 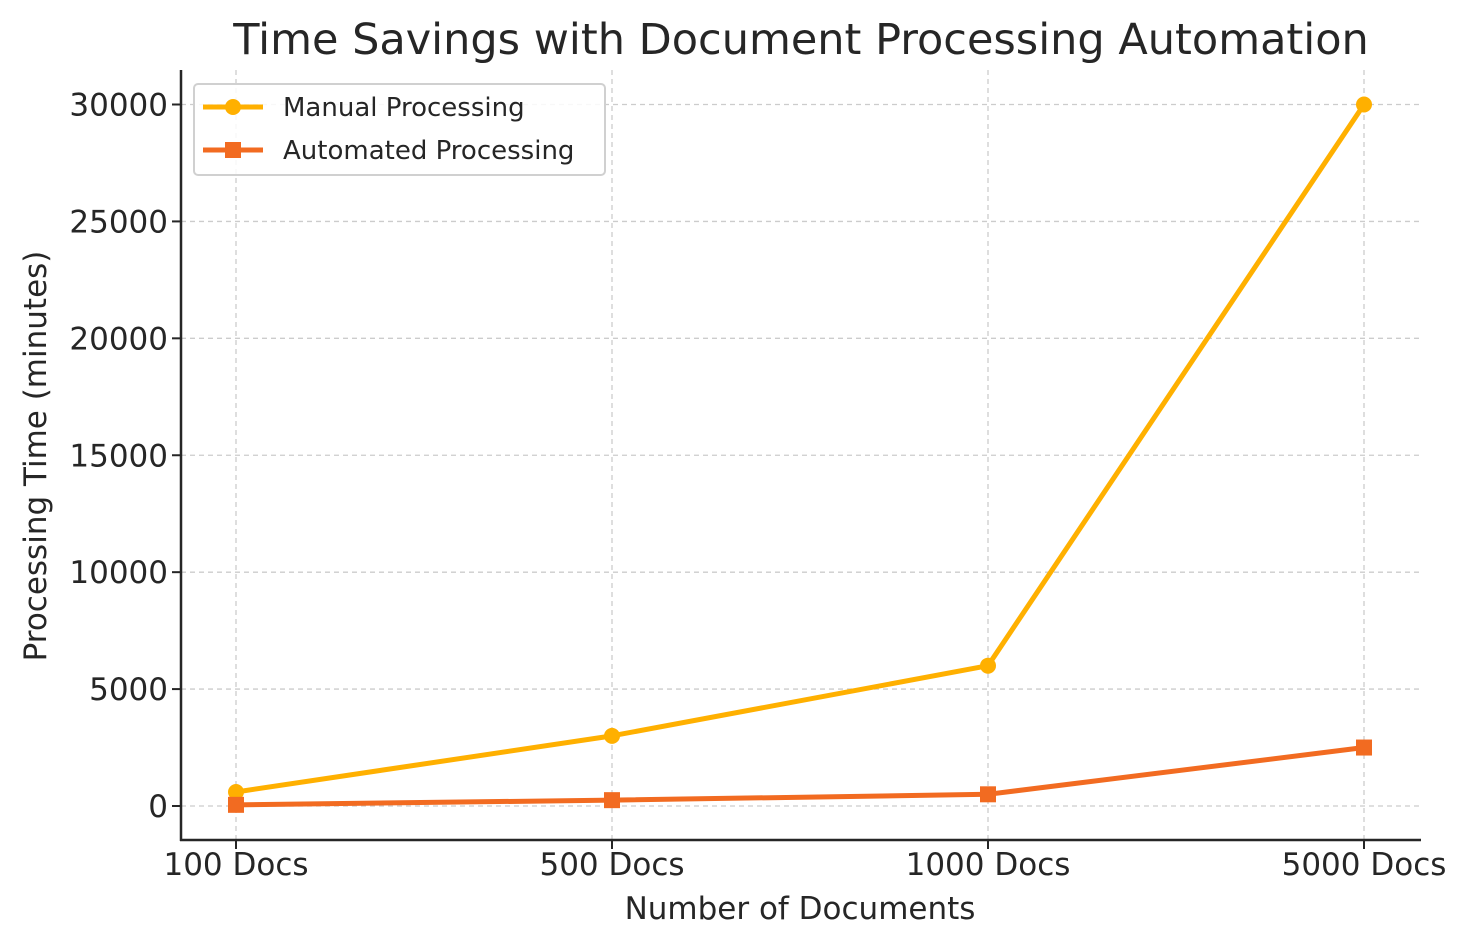 I want to click on x-tick-label: 5000 Docs, so click(x=1364, y=865).